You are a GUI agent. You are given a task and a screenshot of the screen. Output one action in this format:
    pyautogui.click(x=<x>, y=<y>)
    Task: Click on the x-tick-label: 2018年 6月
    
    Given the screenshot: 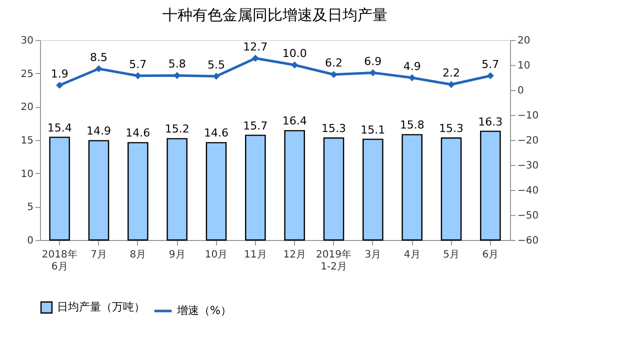 What is the action you would take?
    pyautogui.click(x=60, y=260)
    